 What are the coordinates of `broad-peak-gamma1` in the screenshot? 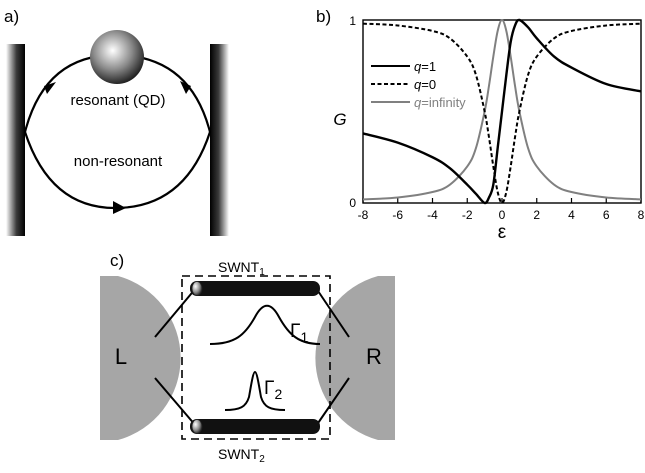 It's located at (265, 324).